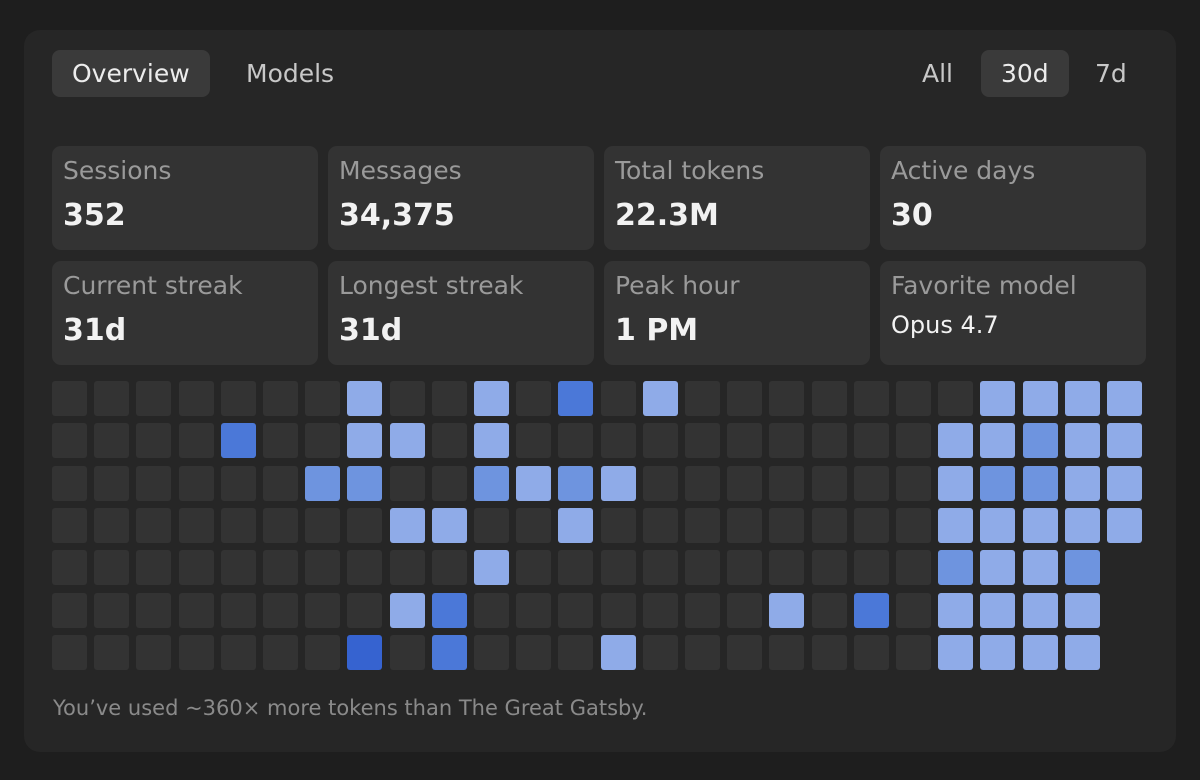 The width and height of the screenshot is (1200, 780). I want to click on stat-value: 31d, so click(95, 330).